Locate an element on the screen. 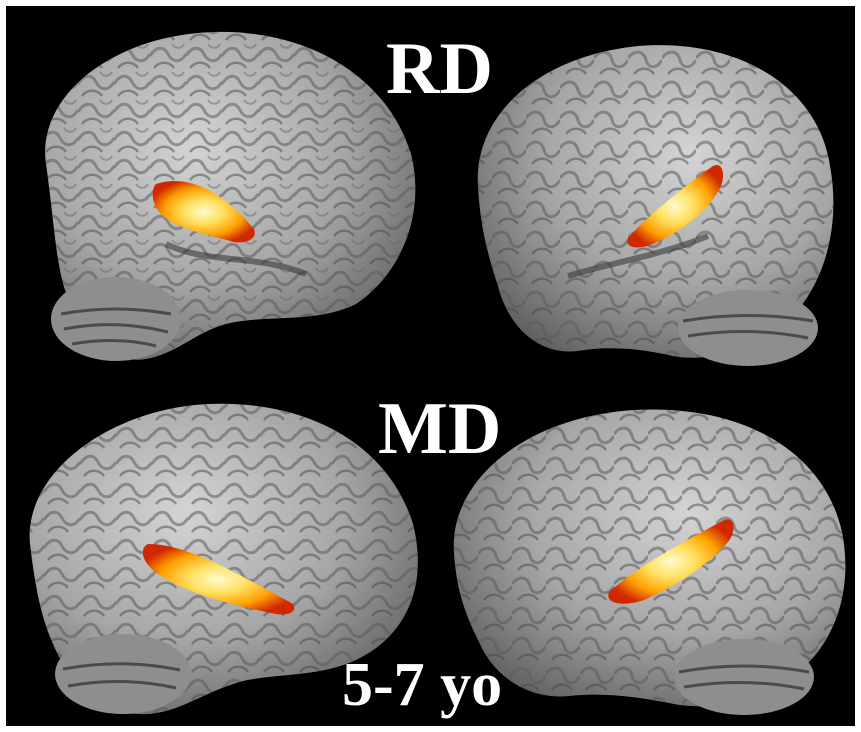 The width and height of the screenshot is (861, 732). group-label-md: MD is located at coordinates (440, 429).